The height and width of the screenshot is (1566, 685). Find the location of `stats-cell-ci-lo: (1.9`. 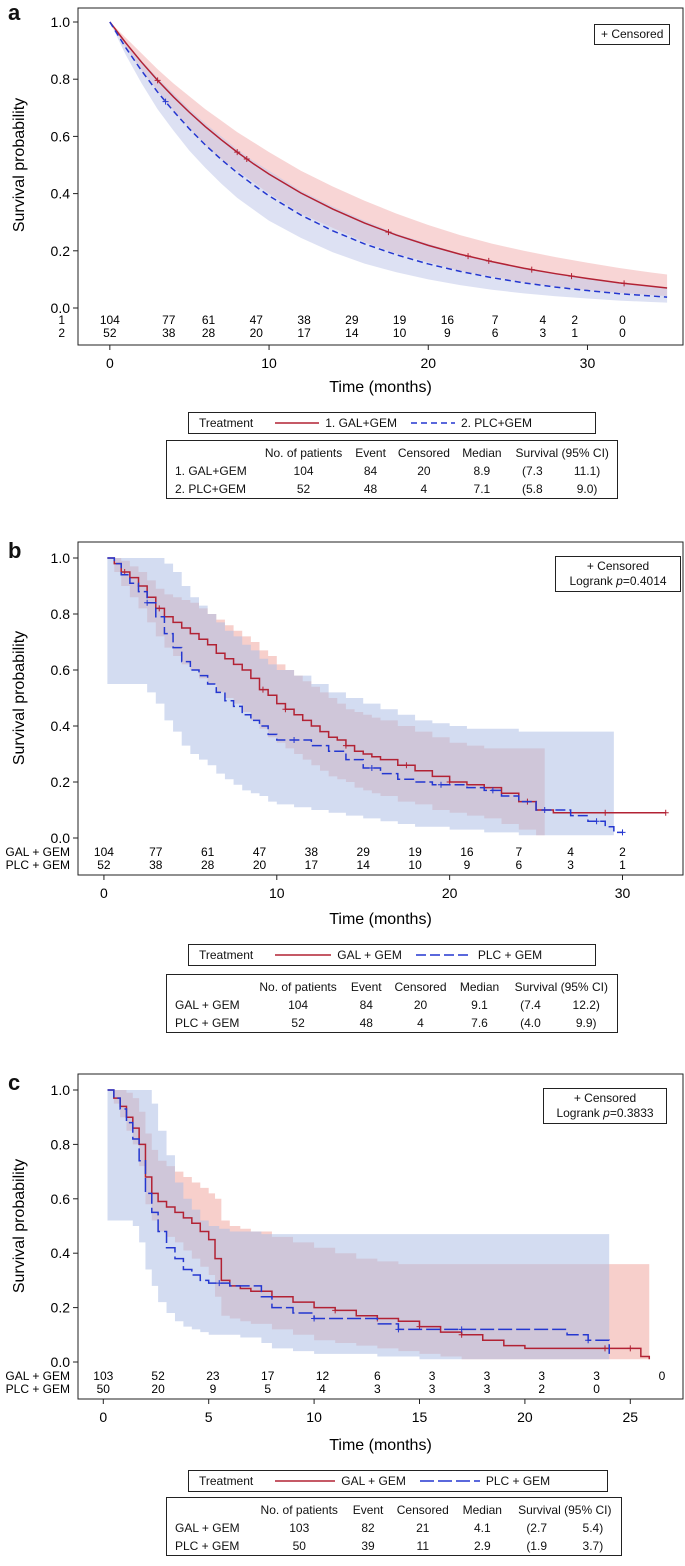

stats-cell-ci-lo: (1.9 is located at coordinates (536, 1546).